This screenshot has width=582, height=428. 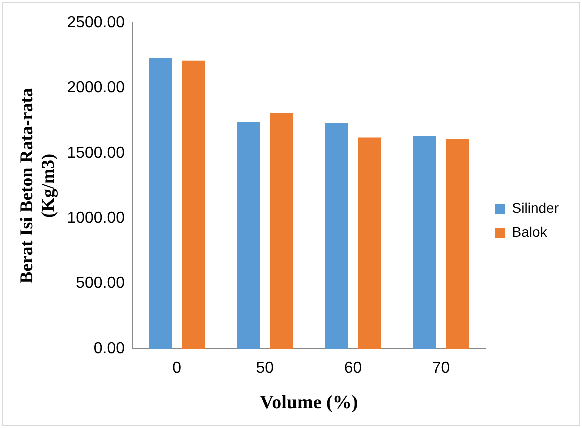 I want to click on x-tick-label: 50, so click(x=265, y=369).